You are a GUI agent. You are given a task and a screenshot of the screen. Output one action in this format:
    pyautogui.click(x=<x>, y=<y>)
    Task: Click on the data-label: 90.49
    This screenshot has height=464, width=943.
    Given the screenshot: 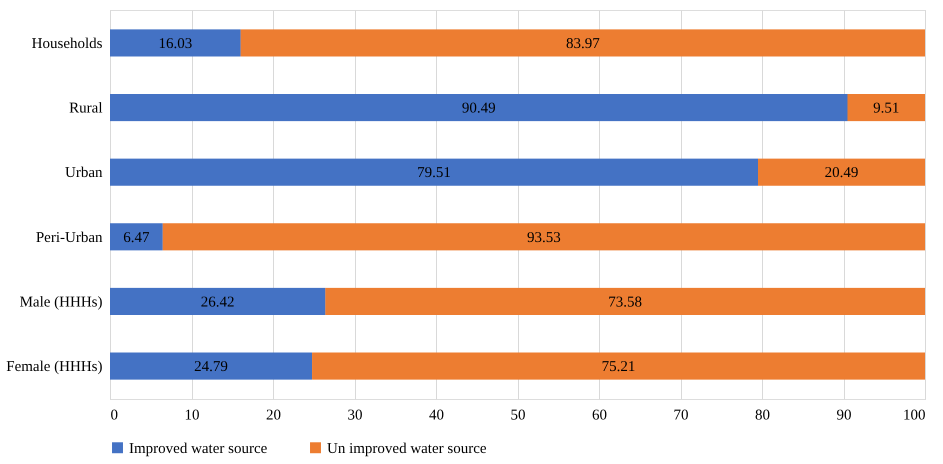 What is the action you would take?
    pyautogui.click(x=479, y=108)
    